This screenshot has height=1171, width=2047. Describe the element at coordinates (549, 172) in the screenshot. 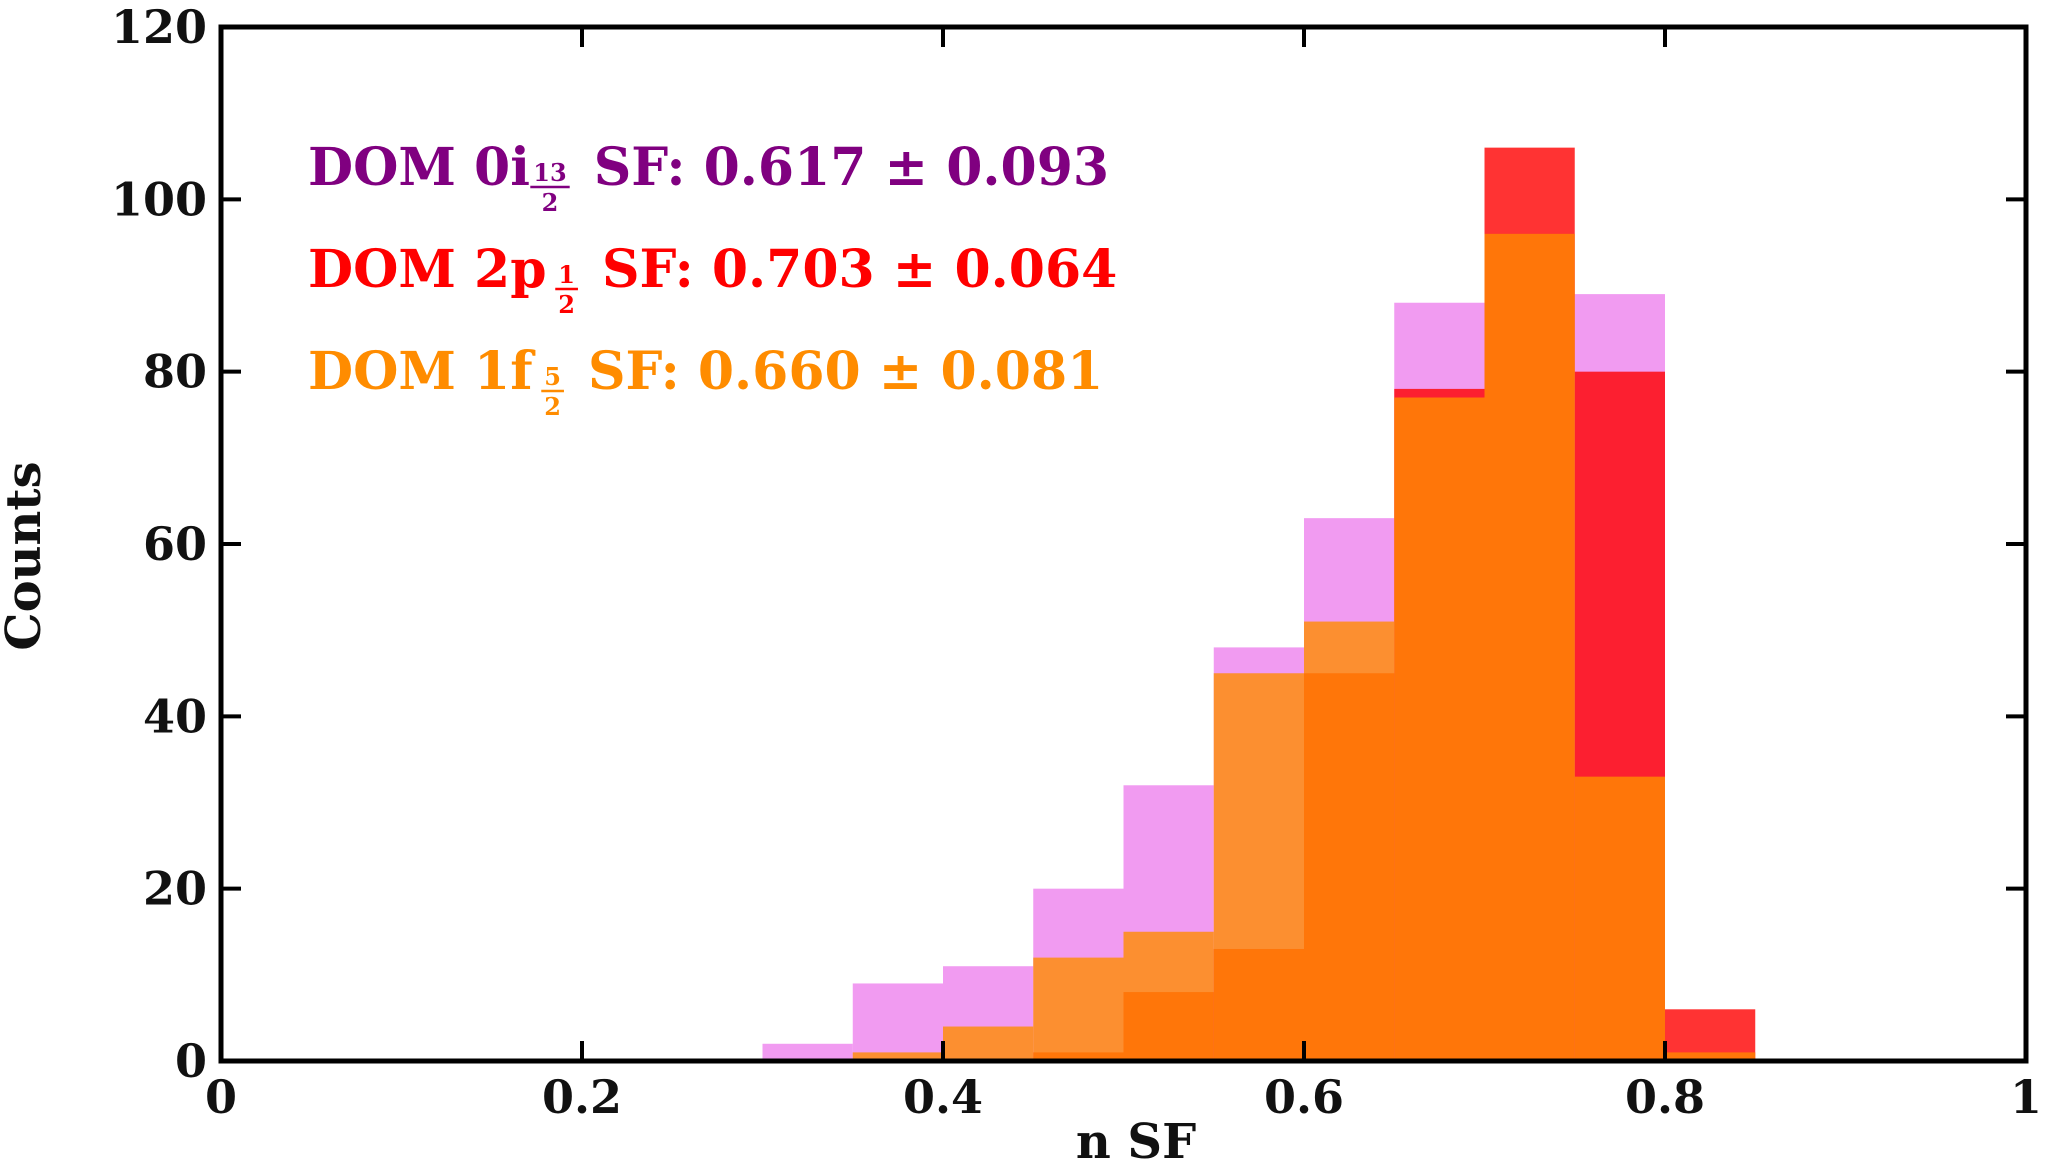

I see `legend-subscript-numerator: 13` at that location.